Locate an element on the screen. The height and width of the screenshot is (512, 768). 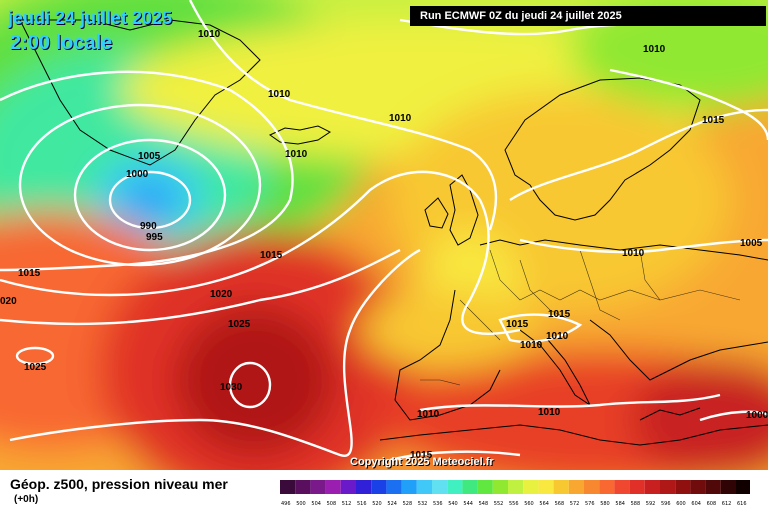
svg-text: 1020 is located at coordinates (221, 294).